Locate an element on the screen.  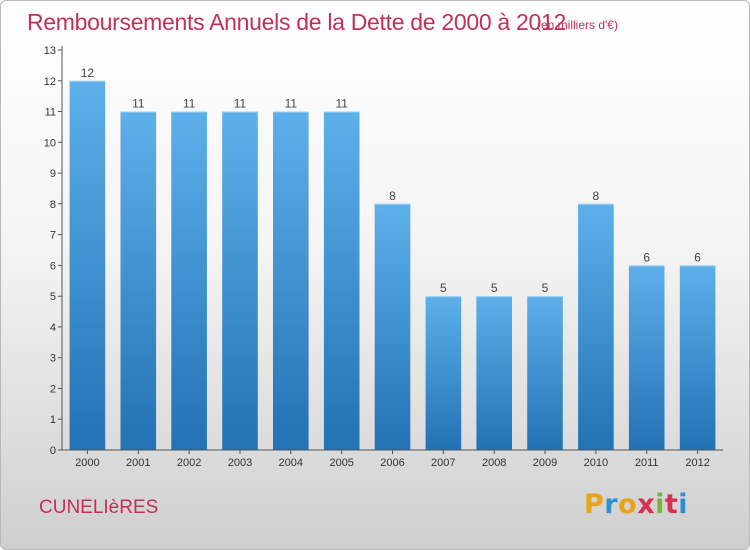
x-tick-label: 2003 is located at coordinates (240, 463).